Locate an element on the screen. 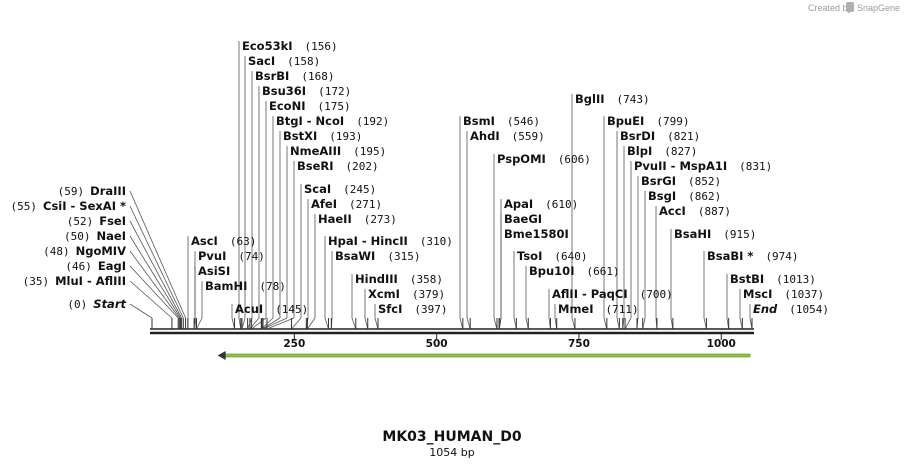 The height and width of the screenshot is (468, 906). site-tsoi: TsoI (640) is located at coordinates (552, 256).